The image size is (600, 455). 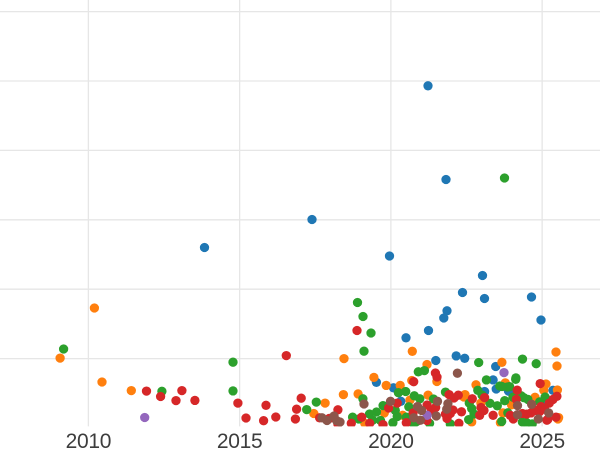 What do you see at coordinates (89, 440) in the screenshot?
I see `svg-text: 2010` at bounding box center [89, 440].